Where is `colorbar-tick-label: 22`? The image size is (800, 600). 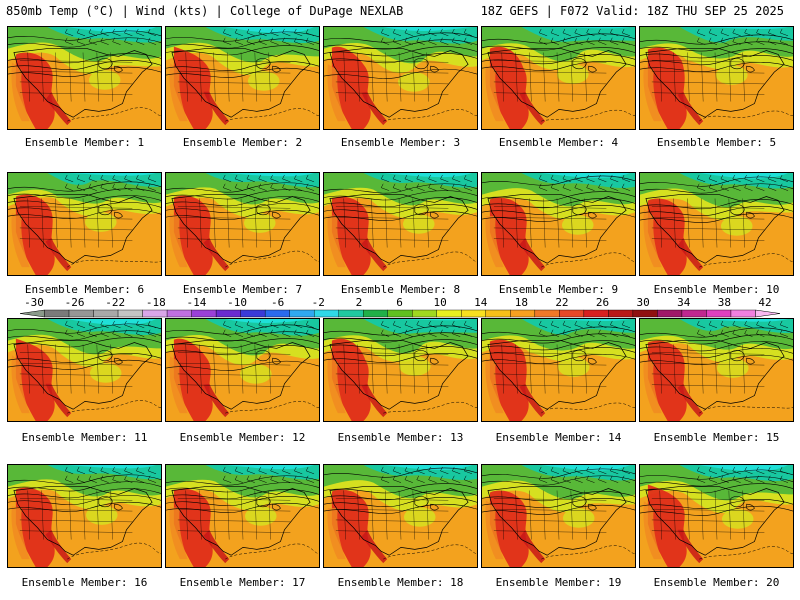
colorbar-tick-label: 22 is located at coordinates (561, 302).